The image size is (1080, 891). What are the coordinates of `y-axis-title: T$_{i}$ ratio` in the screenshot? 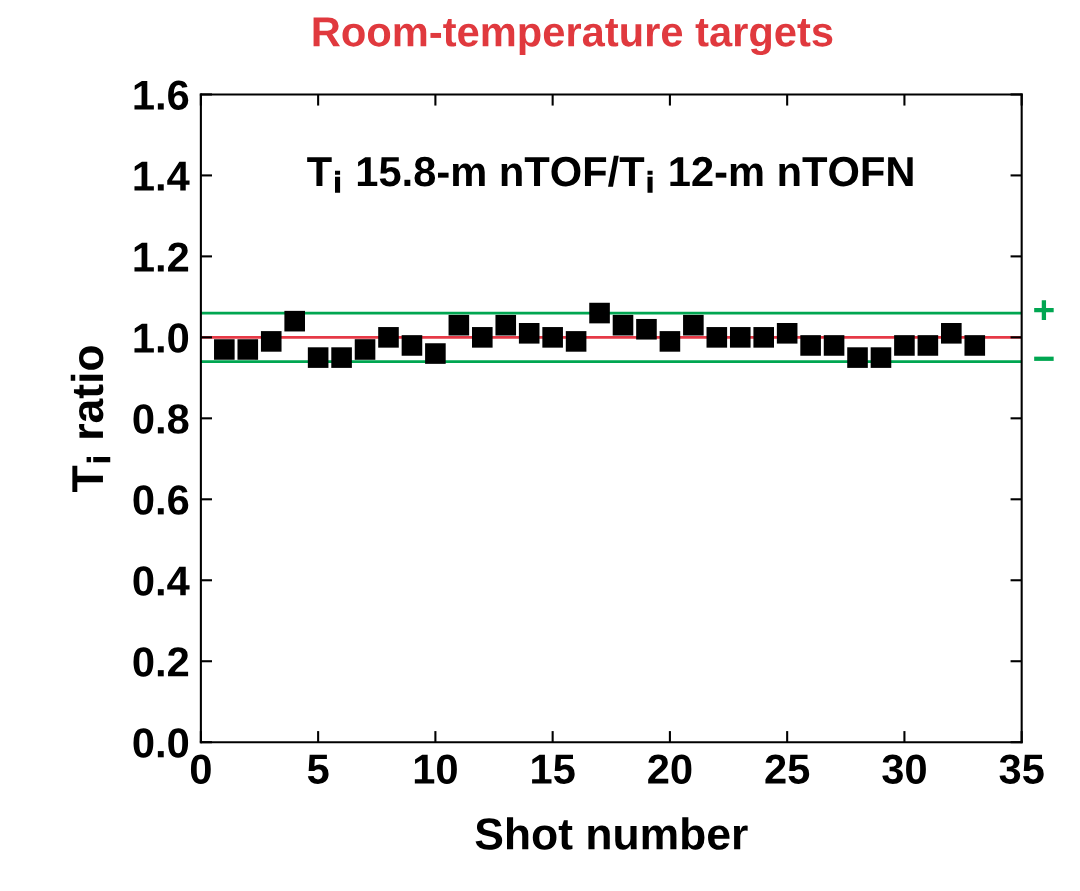 It's located at (90, 419).